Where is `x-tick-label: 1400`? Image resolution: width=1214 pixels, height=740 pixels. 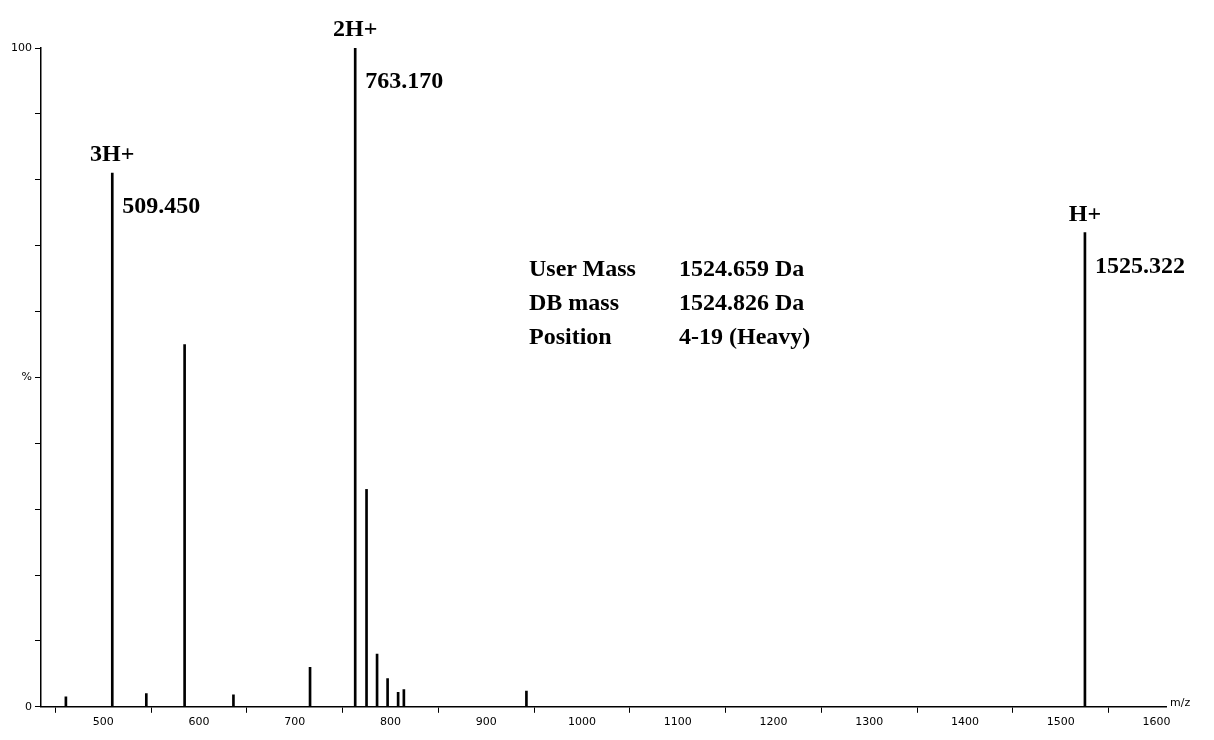
x-tick-label: 1400 is located at coordinates (964, 722).